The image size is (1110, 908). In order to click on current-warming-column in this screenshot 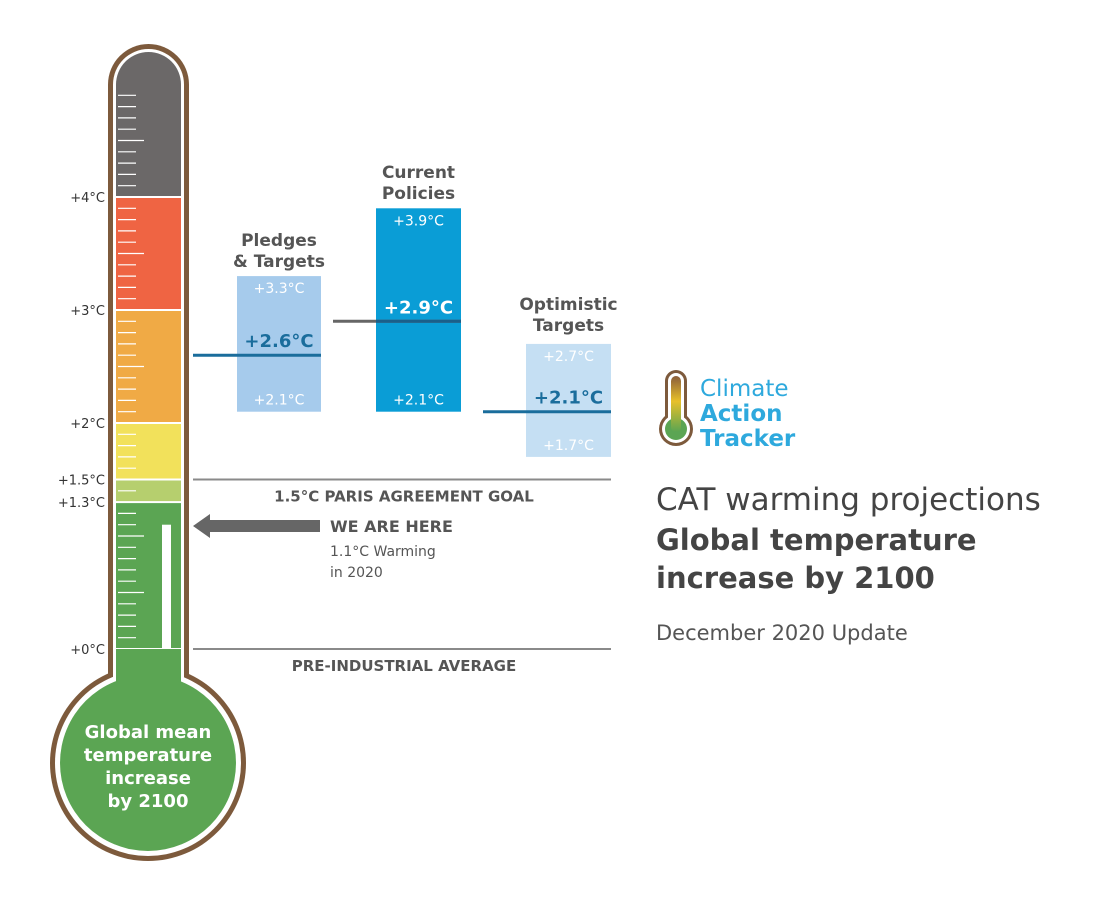, I will do `click(166, 586)`.